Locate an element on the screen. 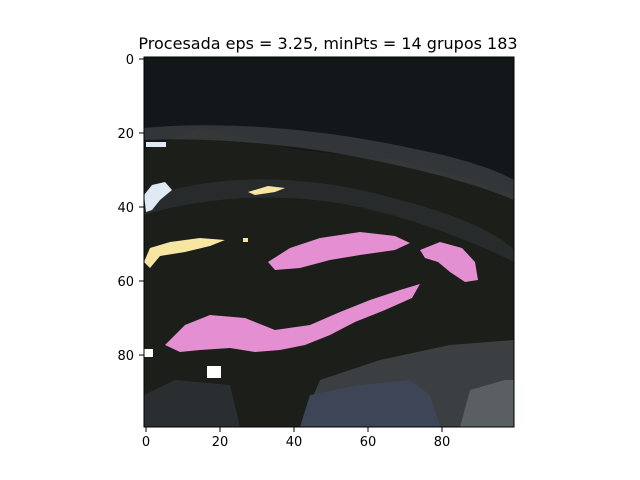 This screenshot has width=640, height=480. y-tick-label: 20 is located at coordinates (125, 134).